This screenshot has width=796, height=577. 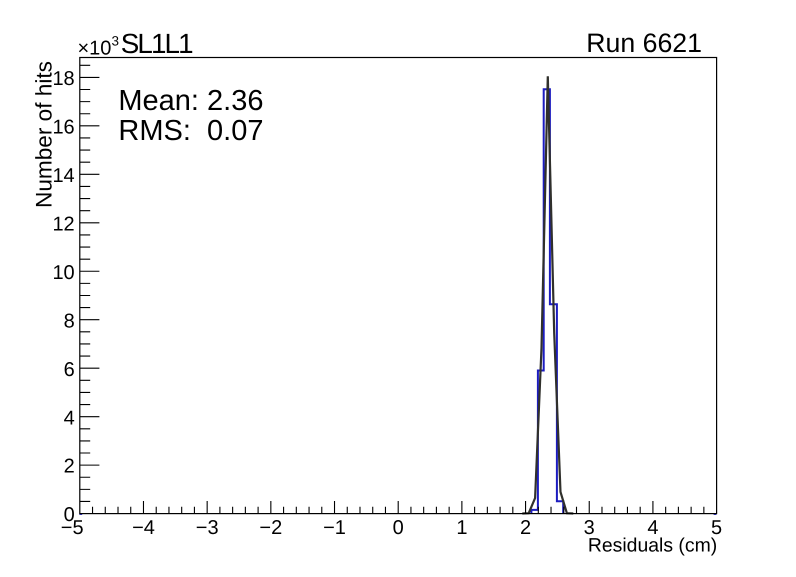 I want to click on svg-text: RMS: 0.07, so click(x=190, y=131).